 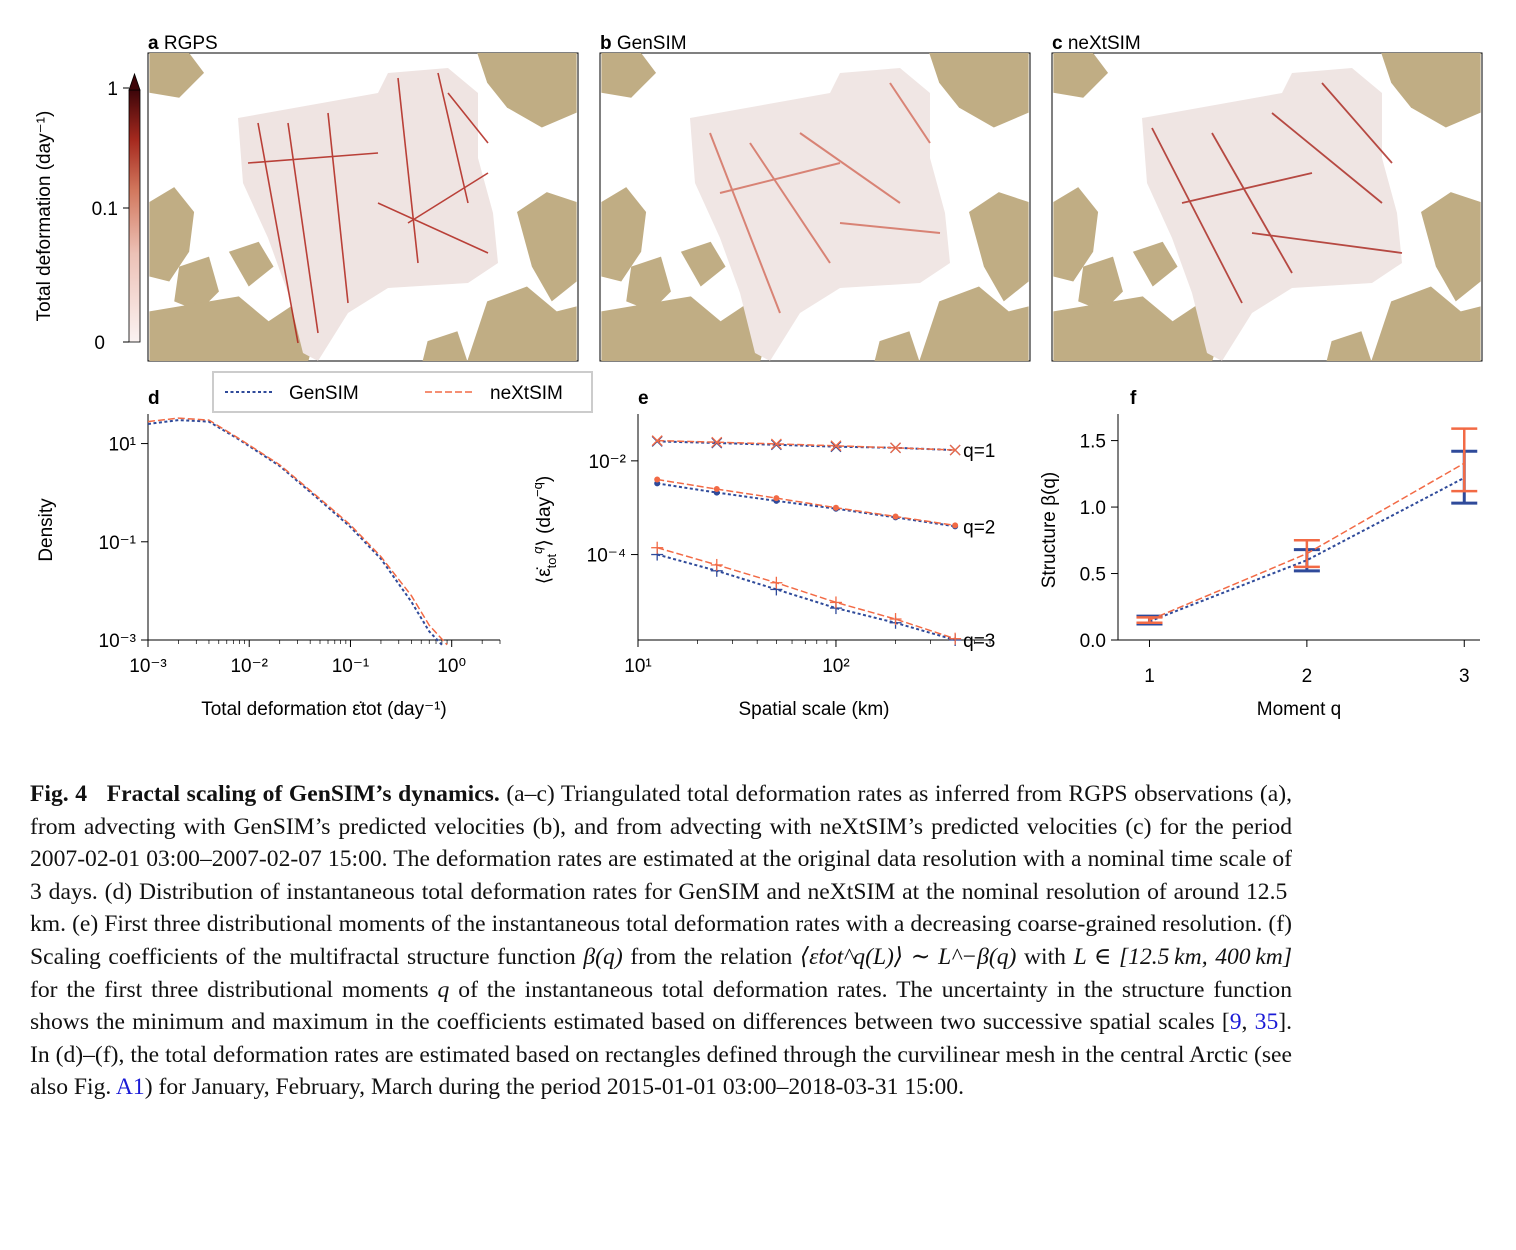 I want to click on panel-f-y-label: Structure β(q), so click(x=1049, y=530).